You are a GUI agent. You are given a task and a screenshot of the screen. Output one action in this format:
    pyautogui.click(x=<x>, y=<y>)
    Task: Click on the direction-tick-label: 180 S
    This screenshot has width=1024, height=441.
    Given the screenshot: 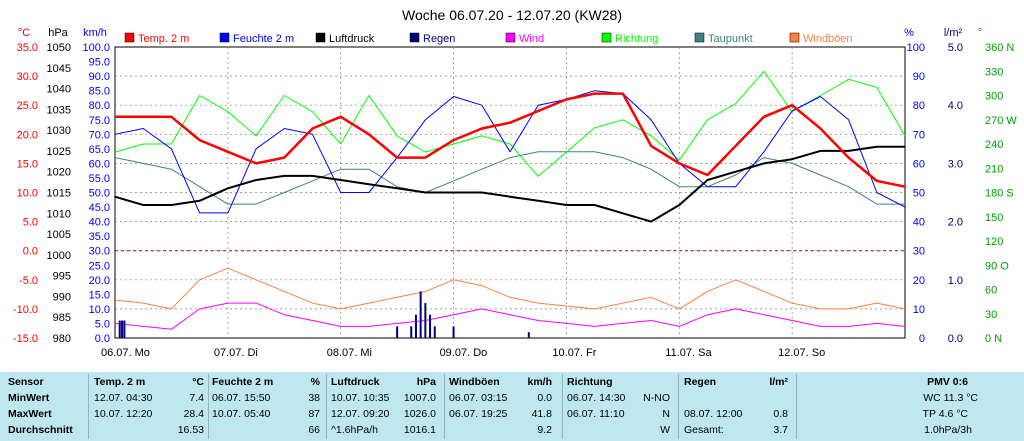 What is the action you would take?
    pyautogui.click(x=999, y=194)
    